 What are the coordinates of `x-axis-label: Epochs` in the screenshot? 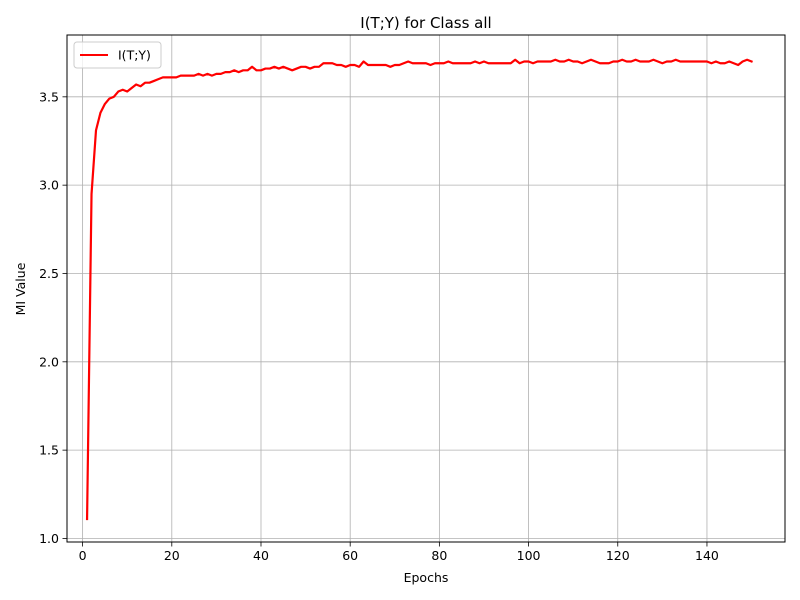 It's located at (426, 577).